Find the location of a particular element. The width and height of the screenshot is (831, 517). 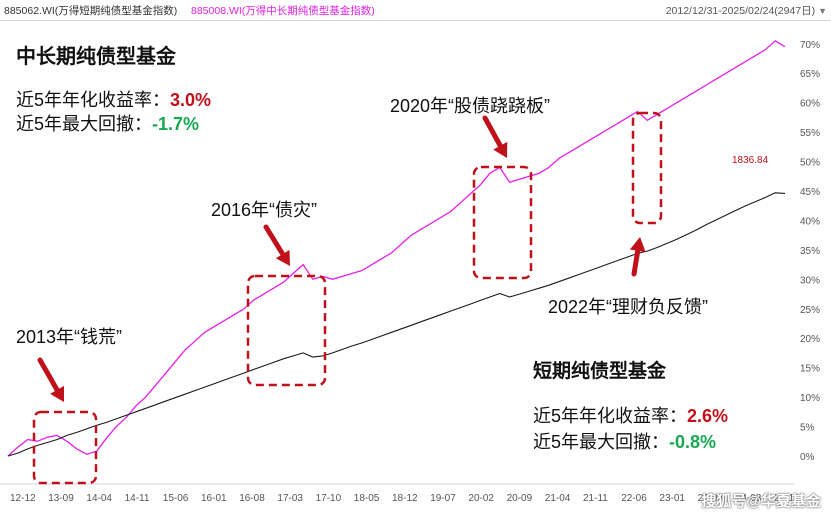

short-return-value: 2.6% is located at coordinates (708, 416).